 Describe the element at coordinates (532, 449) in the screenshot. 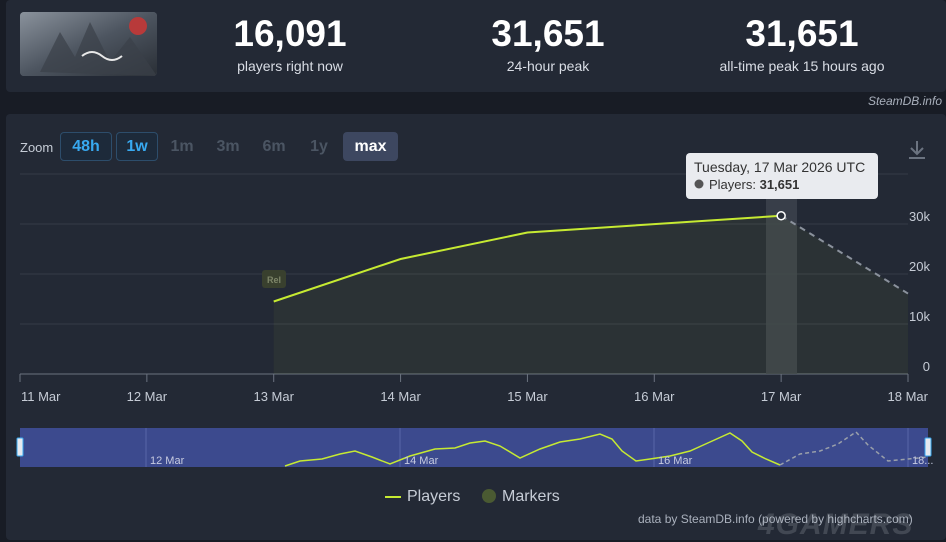

I see `navigator-series-line` at that location.